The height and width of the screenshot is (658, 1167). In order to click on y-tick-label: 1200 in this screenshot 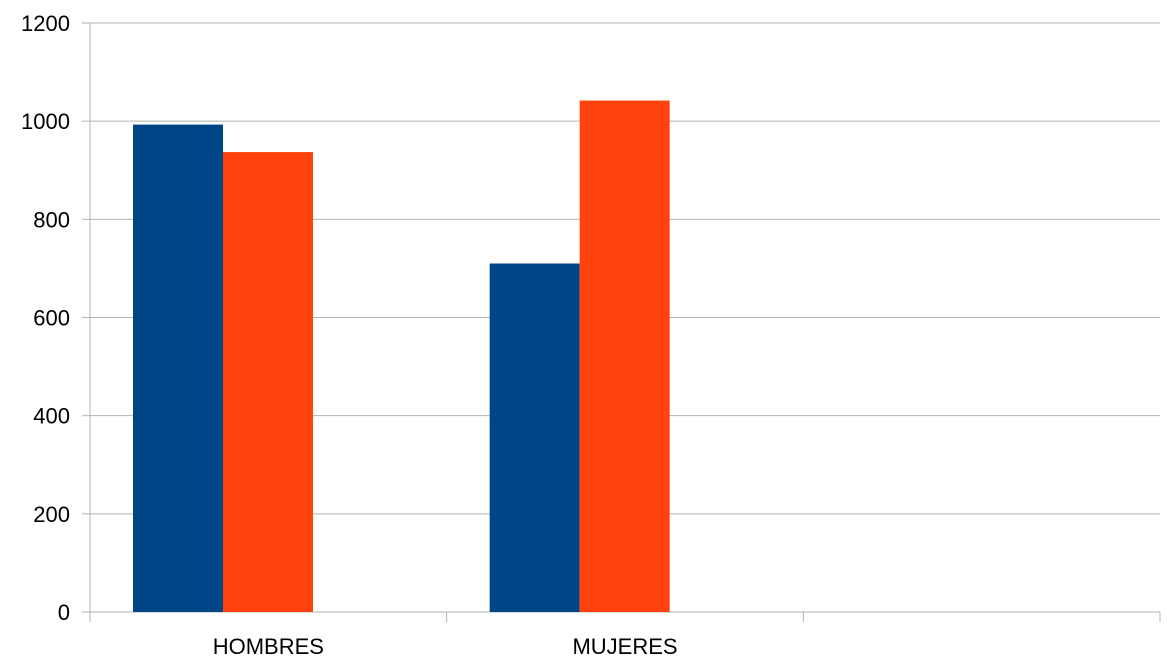, I will do `click(45, 23)`.